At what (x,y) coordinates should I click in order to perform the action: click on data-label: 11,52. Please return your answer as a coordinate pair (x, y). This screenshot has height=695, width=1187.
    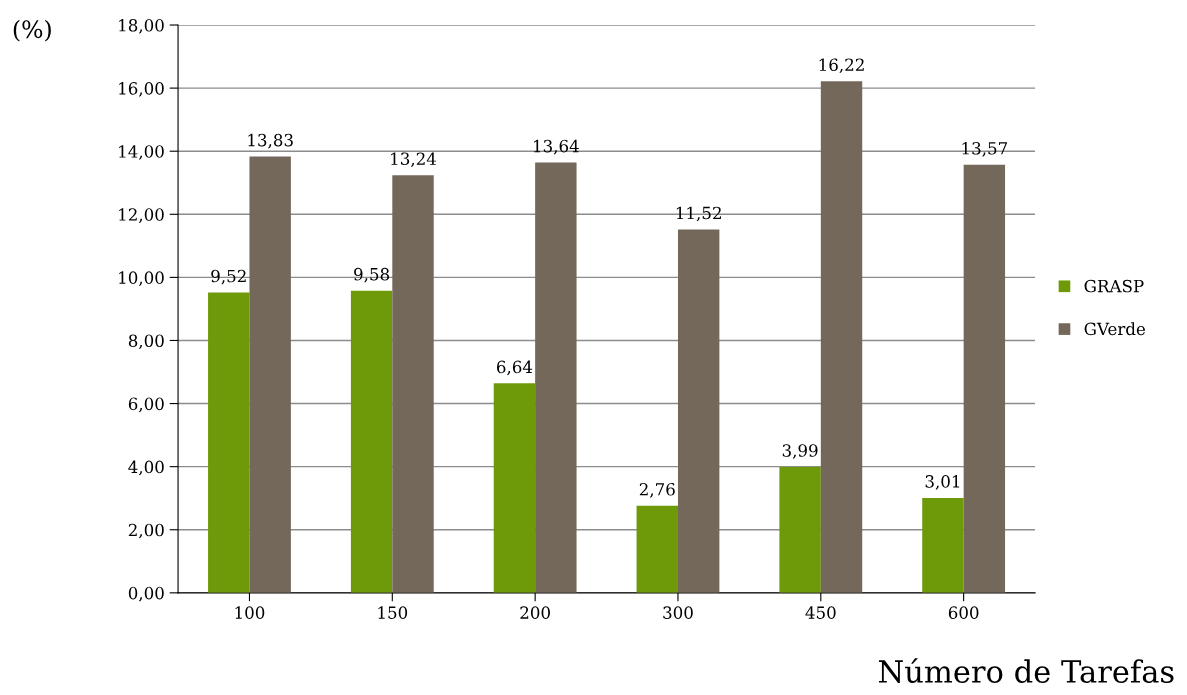
    Looking at the image, I should click on (698, 214).